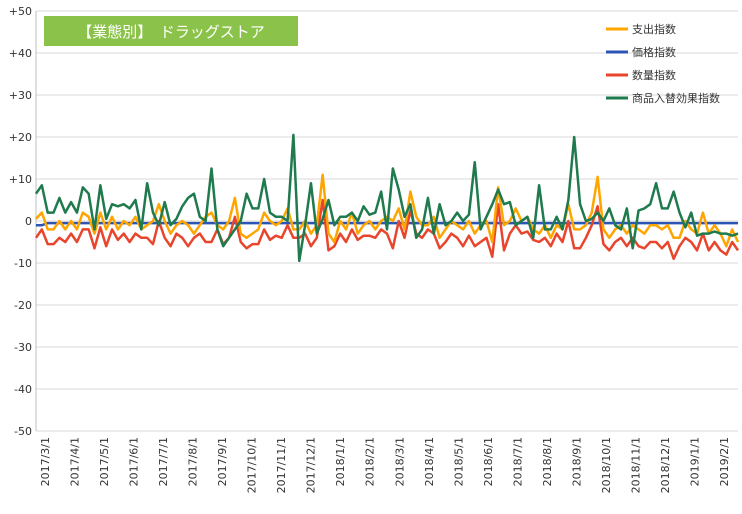 The height and width of the screenshot is (514, 742). What do you see at coordinates (28, 221) in the screenshot?
I see `y-tick-label: 0` at bounding box center [28, 221].